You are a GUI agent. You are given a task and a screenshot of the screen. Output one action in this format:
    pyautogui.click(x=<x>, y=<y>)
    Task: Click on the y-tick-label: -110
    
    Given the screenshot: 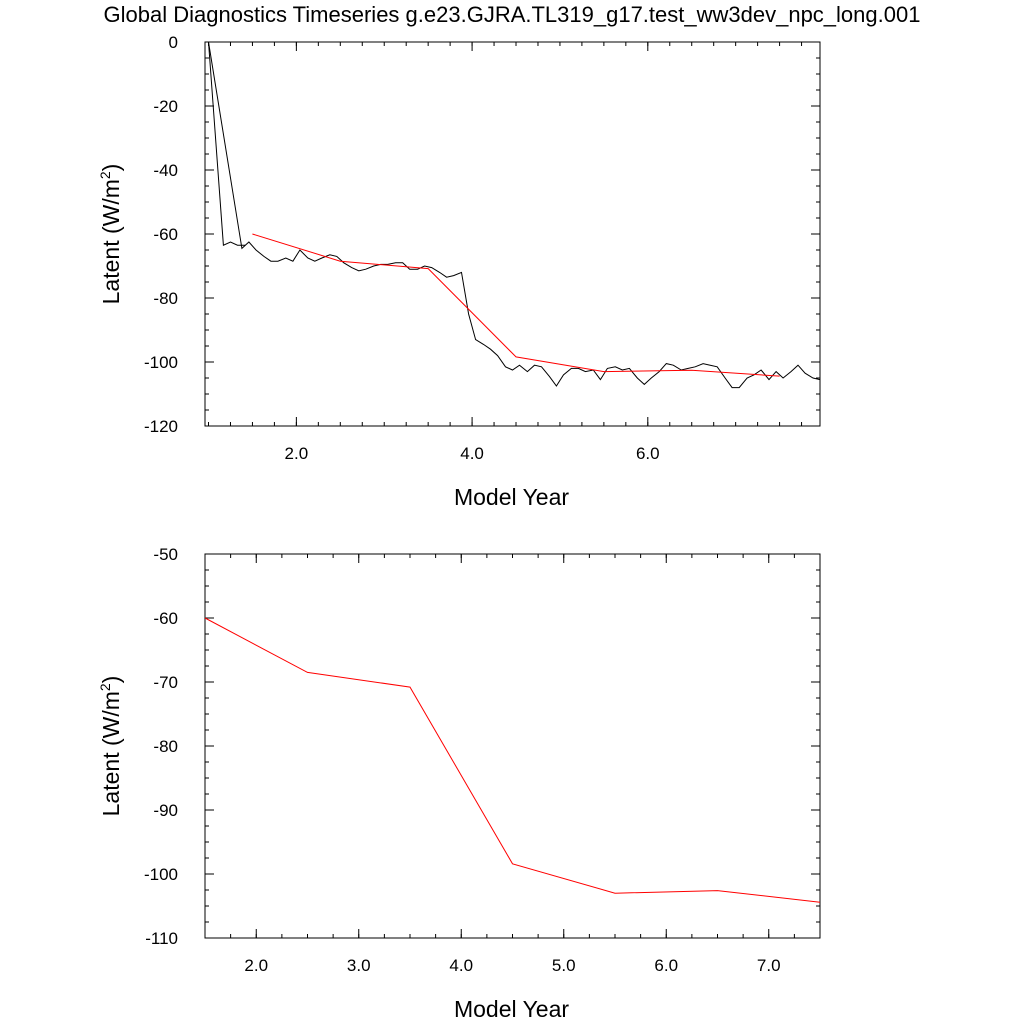 What is the action you would take?
    pyautogui.click(x=161, y=938)
    